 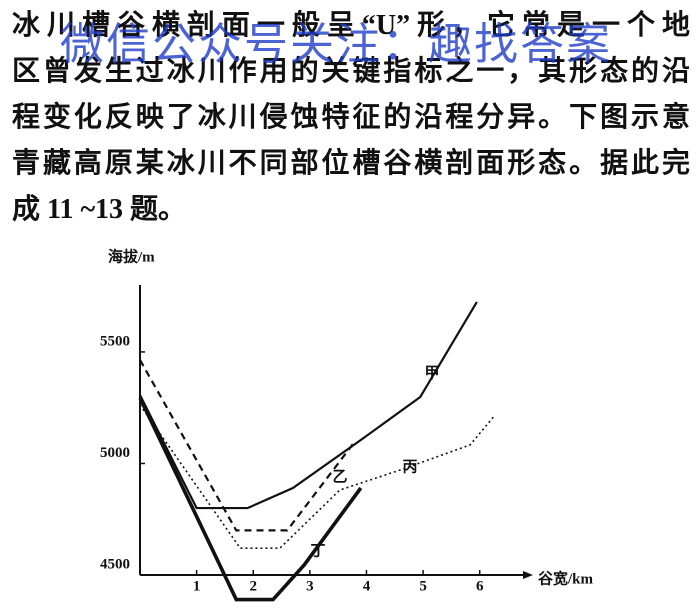 I want to click on x-axis-label: 谷宽/km, so click(x=566, y=578).